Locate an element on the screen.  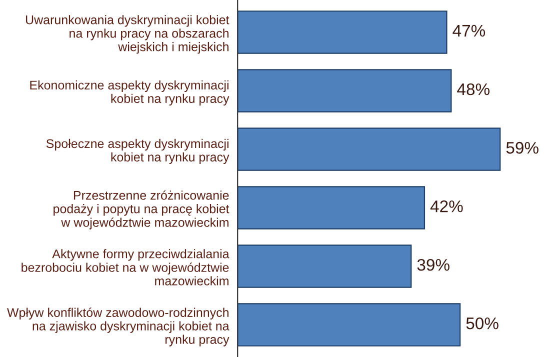
y-tick-label: Uwarunkowania dyskryminacji kobiet na rynku pracy na obszarach wiejskich i miejskich is located at coordinates (128, 34).